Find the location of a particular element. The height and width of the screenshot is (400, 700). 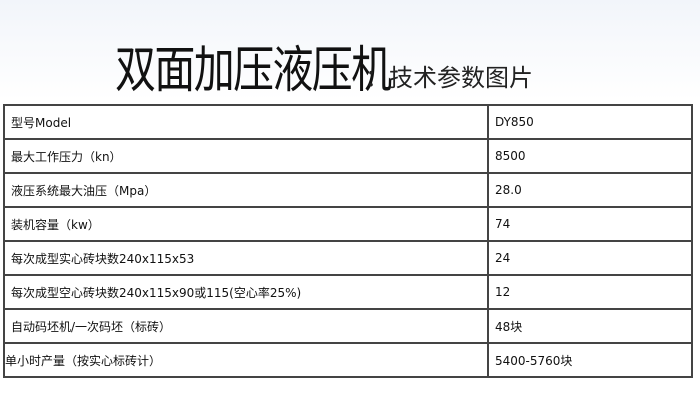

spec-value: 48块 is located at coordinates (590, 326).